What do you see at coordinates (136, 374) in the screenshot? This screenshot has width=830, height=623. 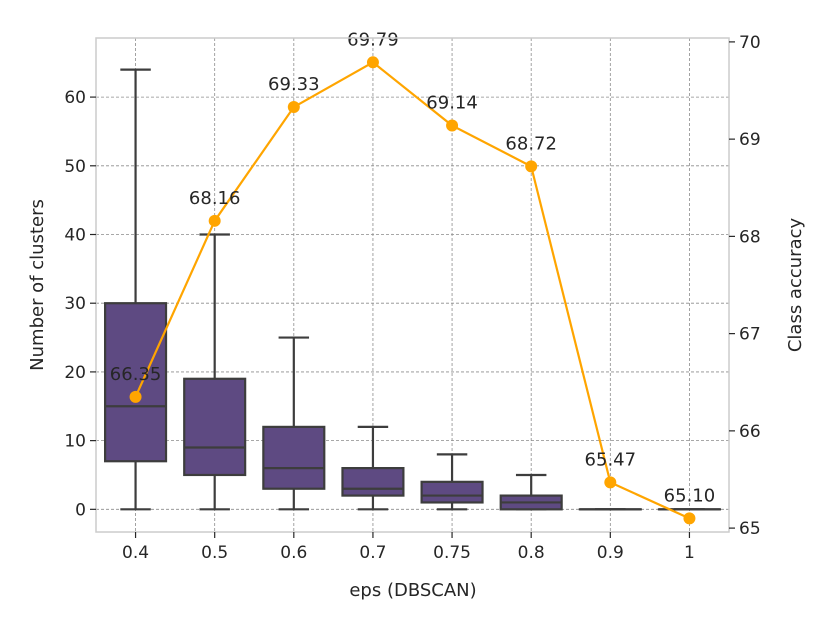 I see `accuracy-data-label: 66.35` at bounding box center [136, 374].